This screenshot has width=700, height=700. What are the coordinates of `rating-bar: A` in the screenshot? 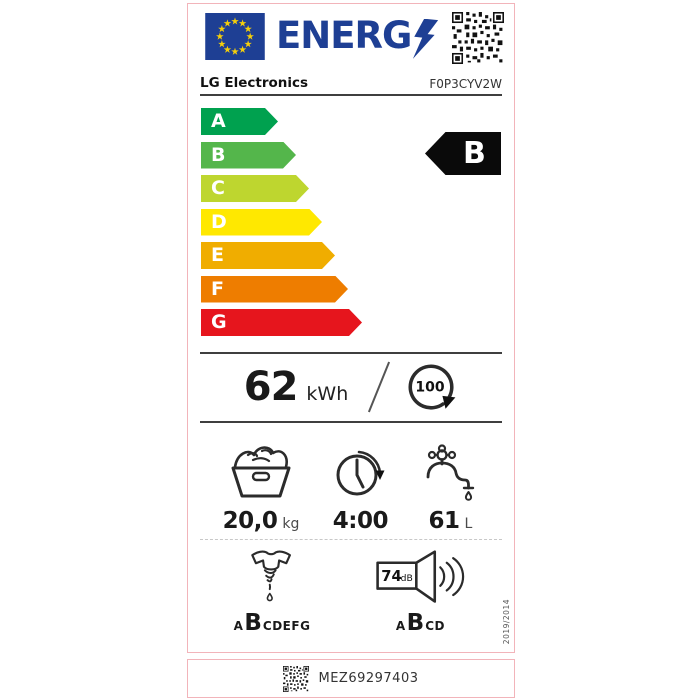 It's located at (239, 121).